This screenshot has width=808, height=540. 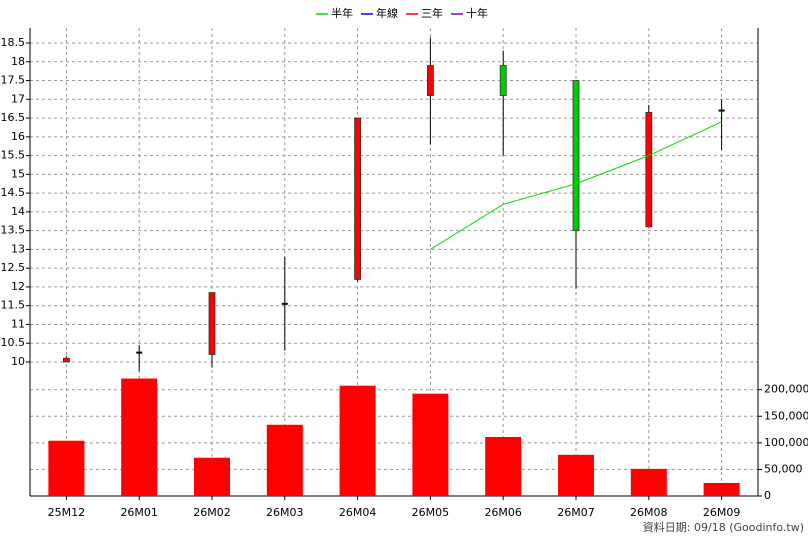 I want to click on x-tick-label: 26M04, so click(x=358, y=512).